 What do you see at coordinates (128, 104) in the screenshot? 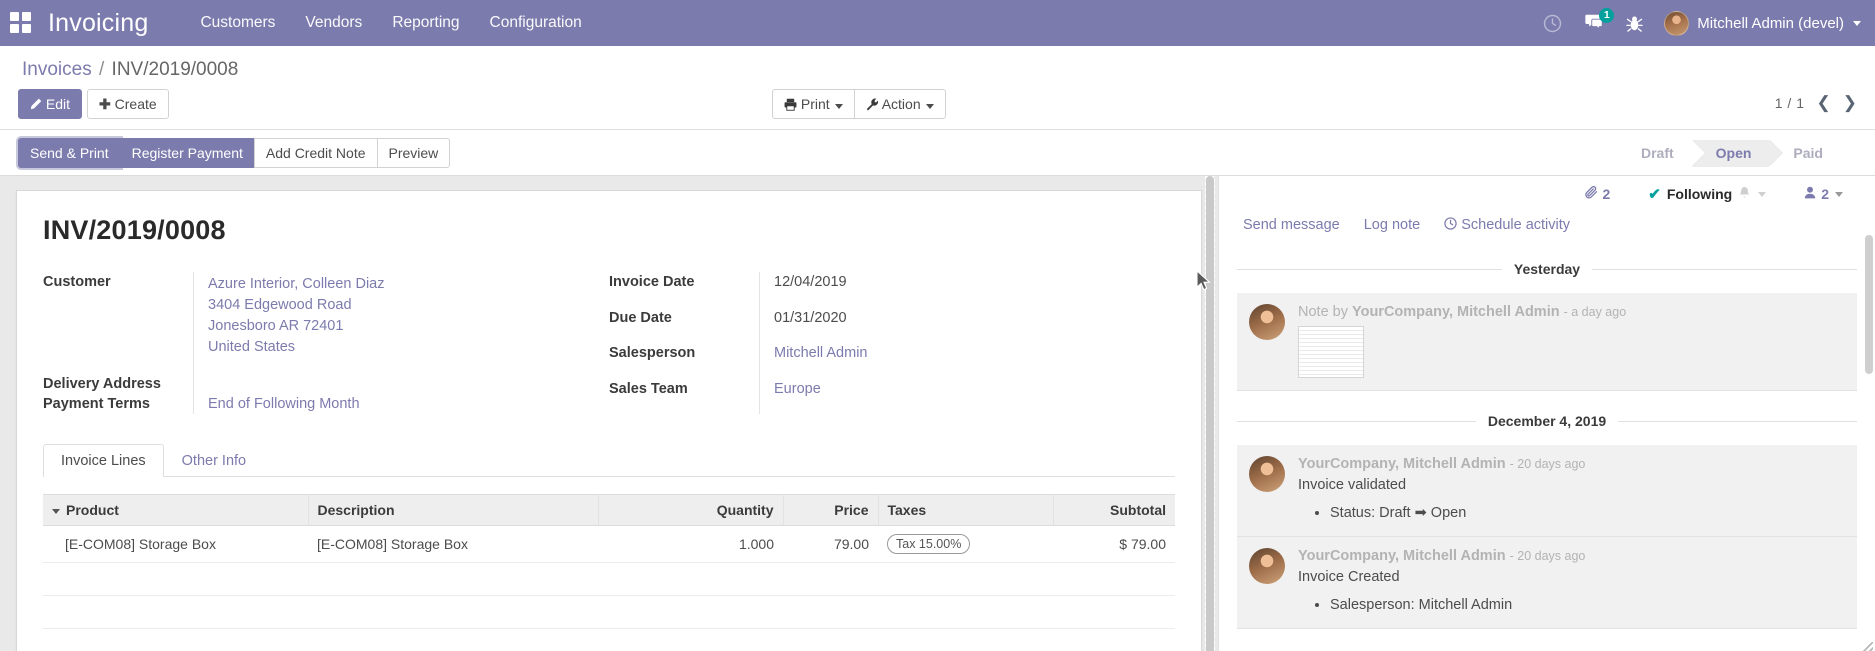
I see `create-button: ✚ Create` at bounding box center [128, 104].